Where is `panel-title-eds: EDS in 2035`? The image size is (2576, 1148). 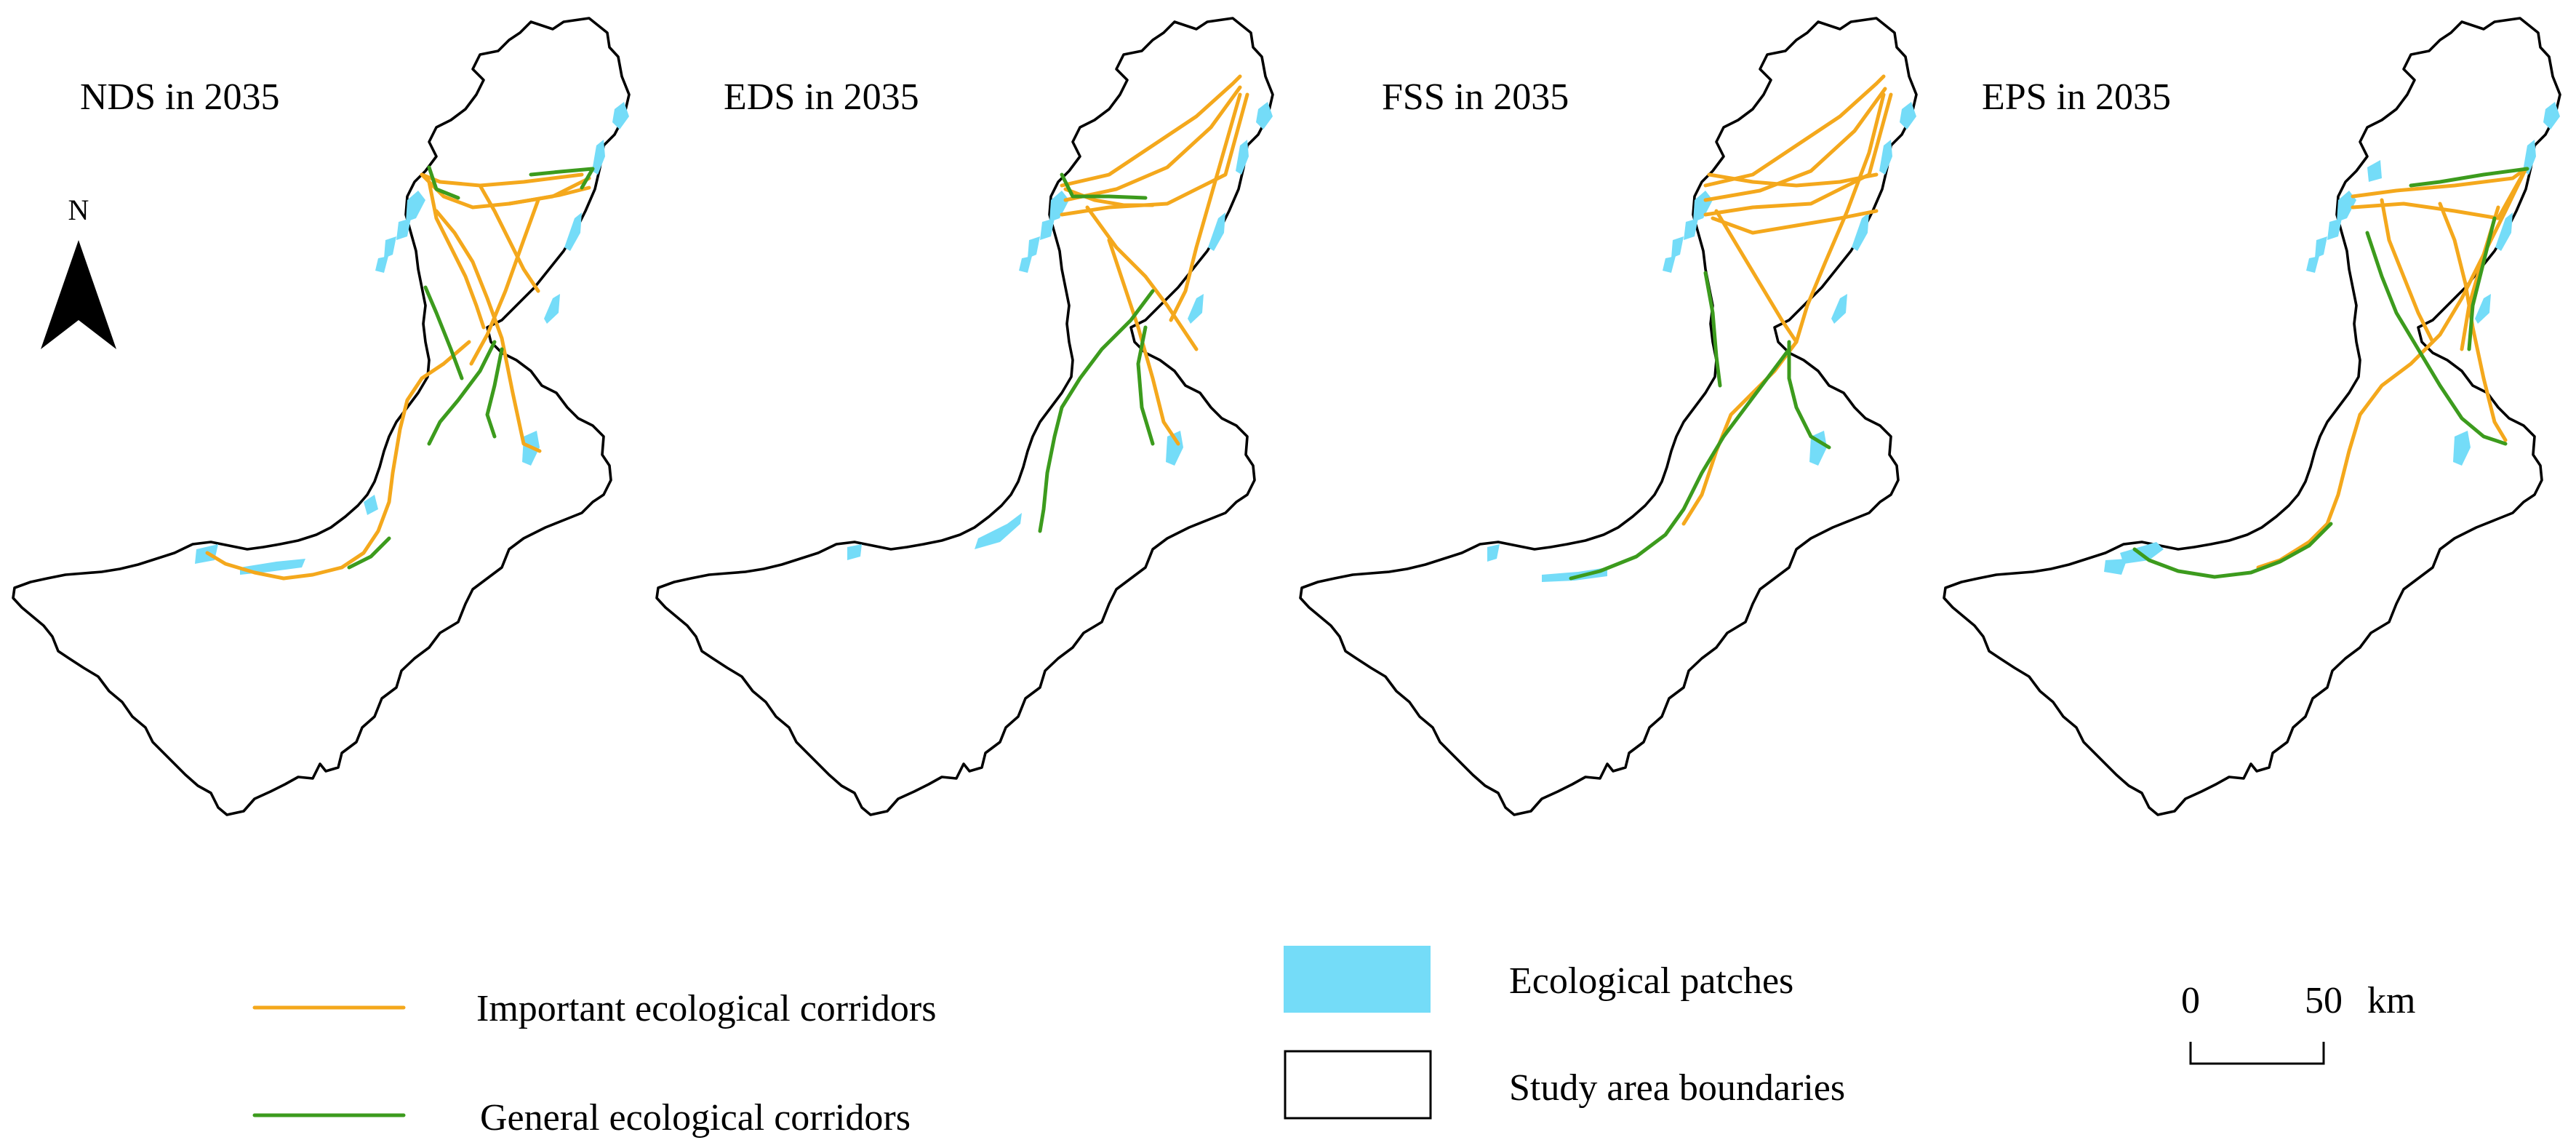 panel-title-eds: EDS in 2035 is located at coordinates (821, 97).